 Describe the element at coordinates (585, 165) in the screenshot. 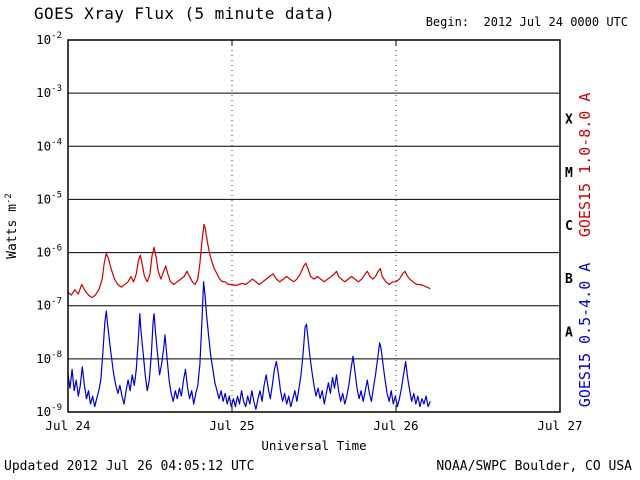

I see `long-wave-axis-label: GOES15 1.0-8.0 A` at that location.